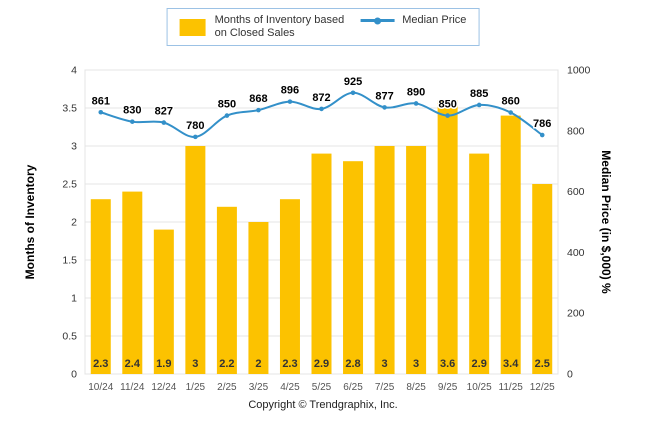 The width and height of the screenshot is (646, 434). What do you see at coordinates (74, 299) in the screenshot?
I see `left-axis-tick: 1` at bounding box center [74, 299].